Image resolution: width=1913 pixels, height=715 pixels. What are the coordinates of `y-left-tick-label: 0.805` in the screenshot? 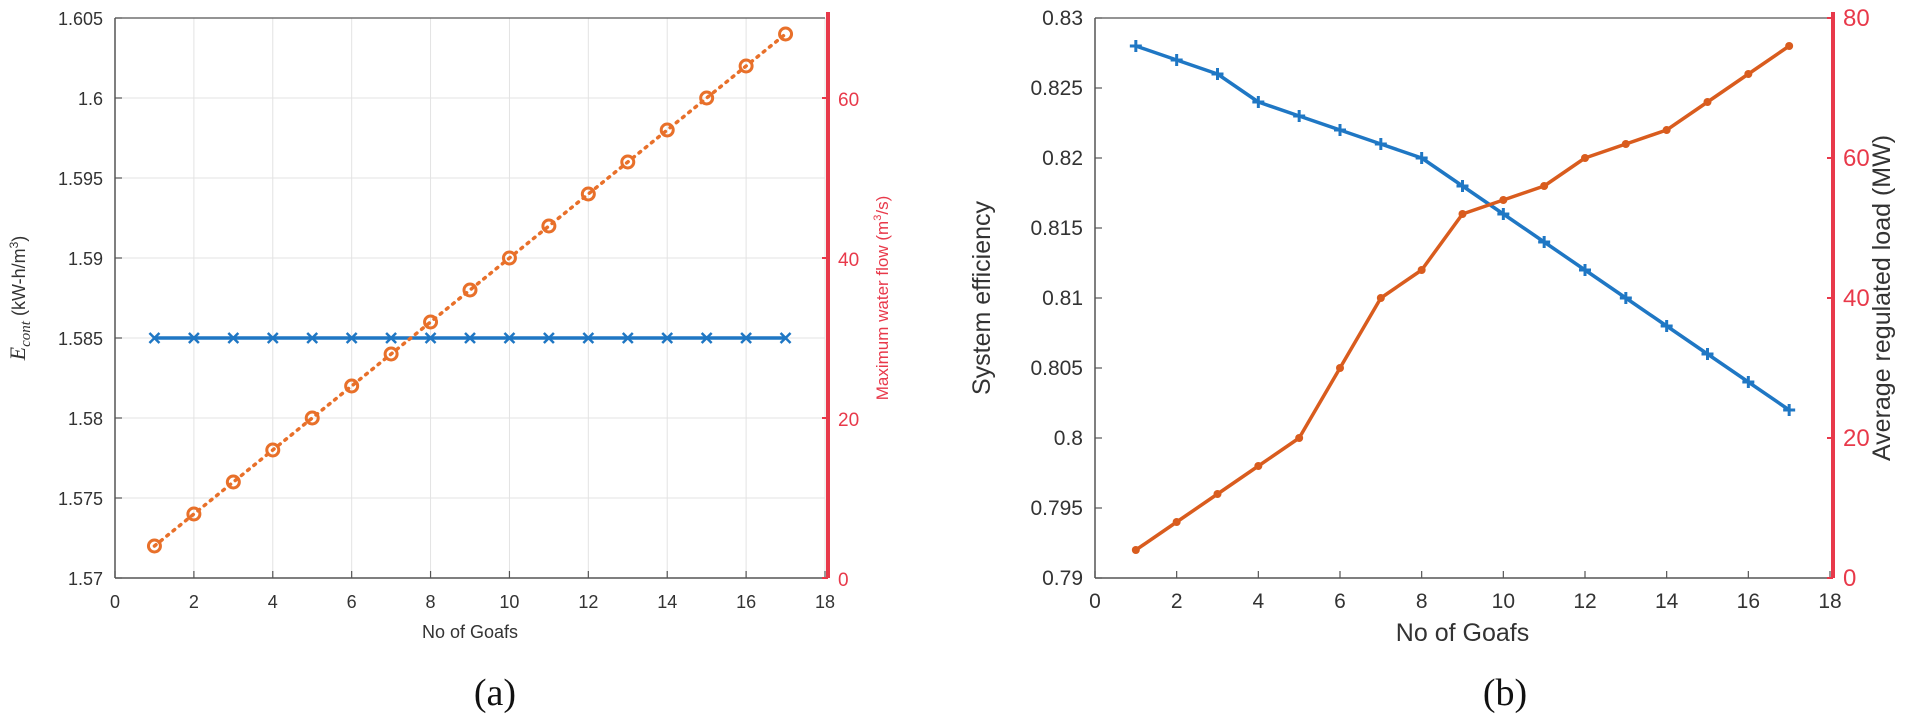 It's located at (1056, 368).